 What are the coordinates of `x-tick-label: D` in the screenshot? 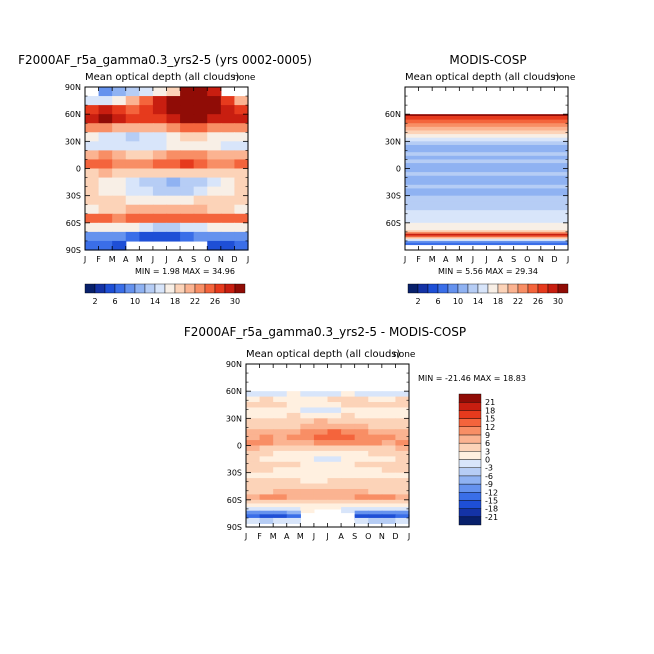 It's located at (554, 259).